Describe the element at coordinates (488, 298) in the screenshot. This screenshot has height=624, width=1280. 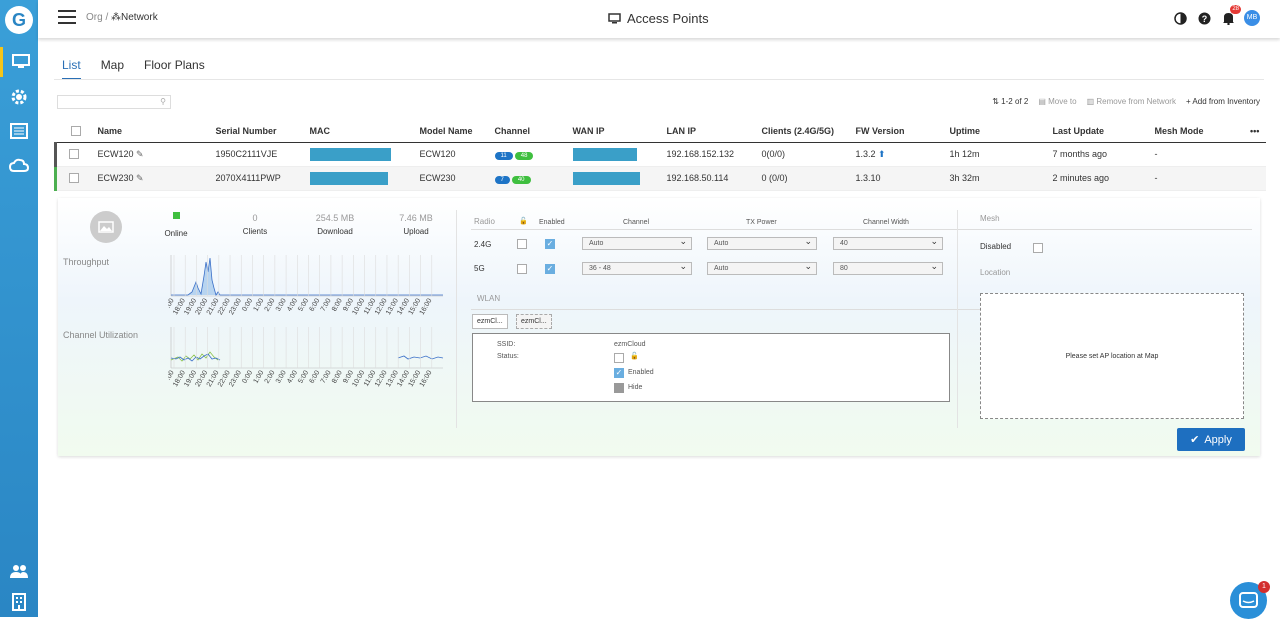
I see `wlan-label: WLAN` at that location.